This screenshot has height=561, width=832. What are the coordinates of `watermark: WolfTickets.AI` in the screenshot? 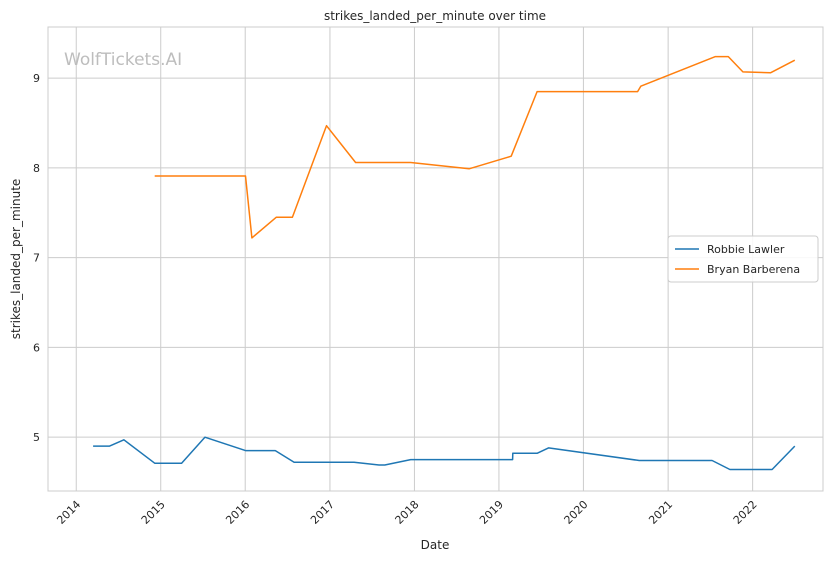 It's located at (123, 60).